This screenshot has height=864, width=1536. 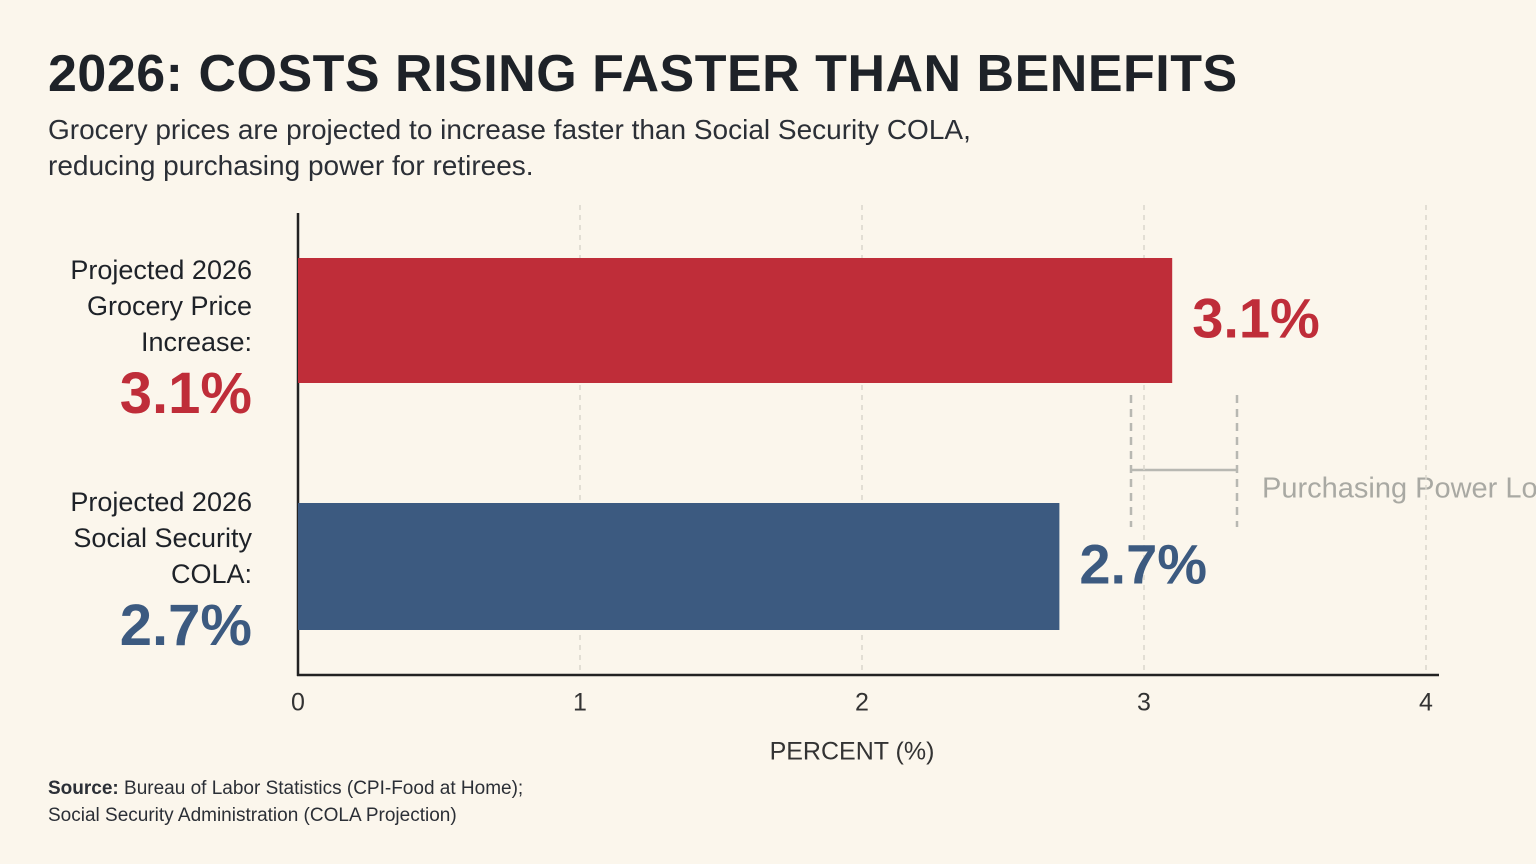 What do you see at coordinates (1184, 461) in the screenshot?
I see `annotation-bracket` at bounding box center [1184, 461].